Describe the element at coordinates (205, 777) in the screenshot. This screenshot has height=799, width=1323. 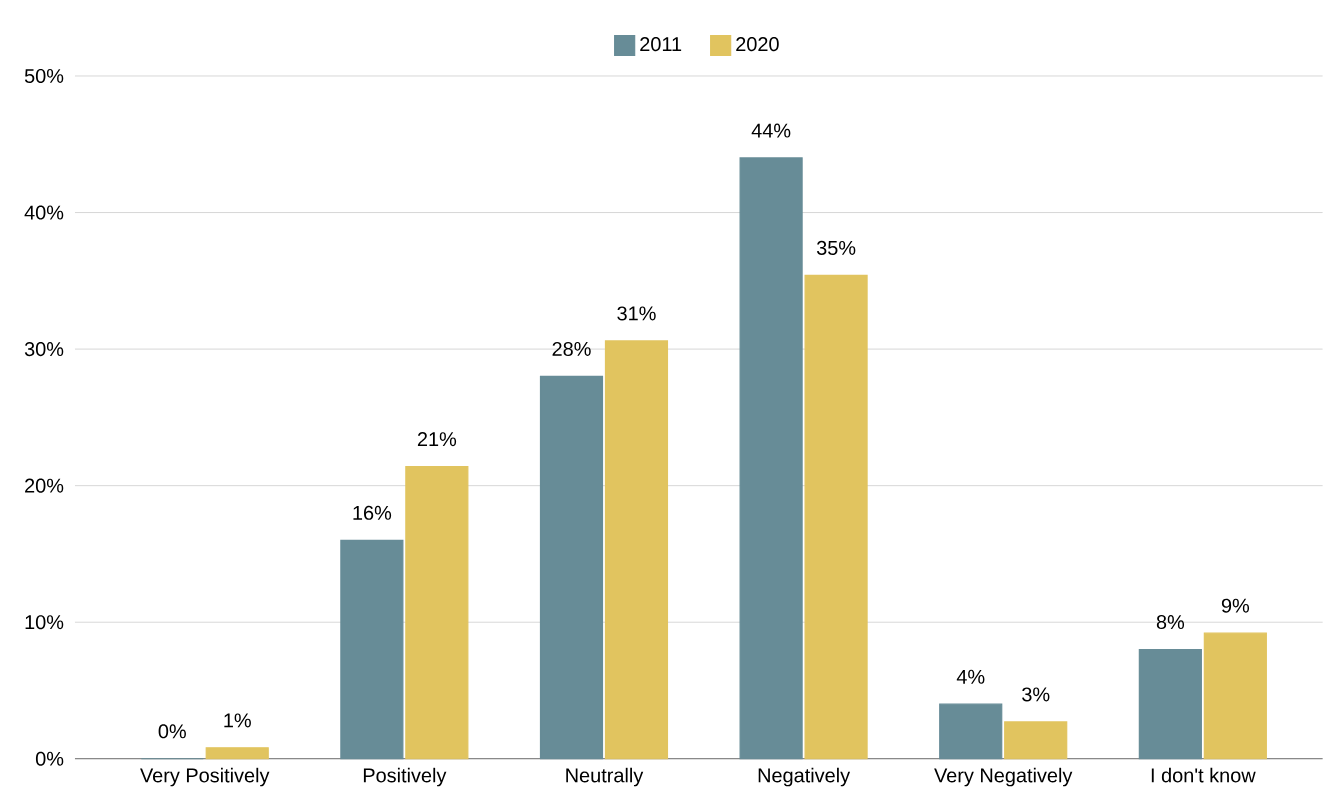
I see `x-tick-label: Very Positively` at that location.